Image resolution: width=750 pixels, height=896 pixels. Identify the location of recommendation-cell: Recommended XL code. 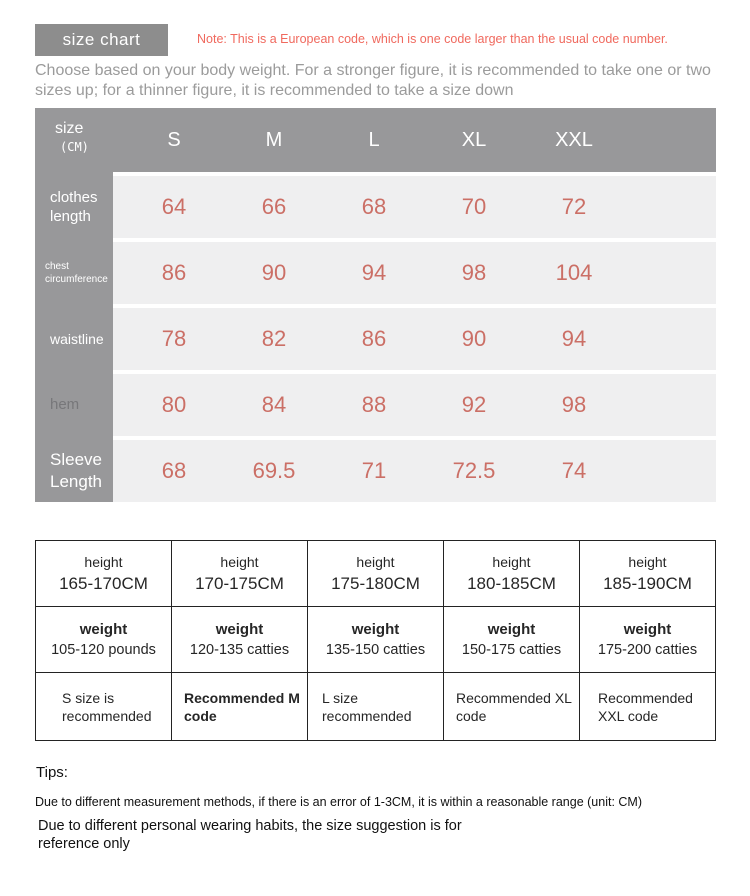
(511, 706).